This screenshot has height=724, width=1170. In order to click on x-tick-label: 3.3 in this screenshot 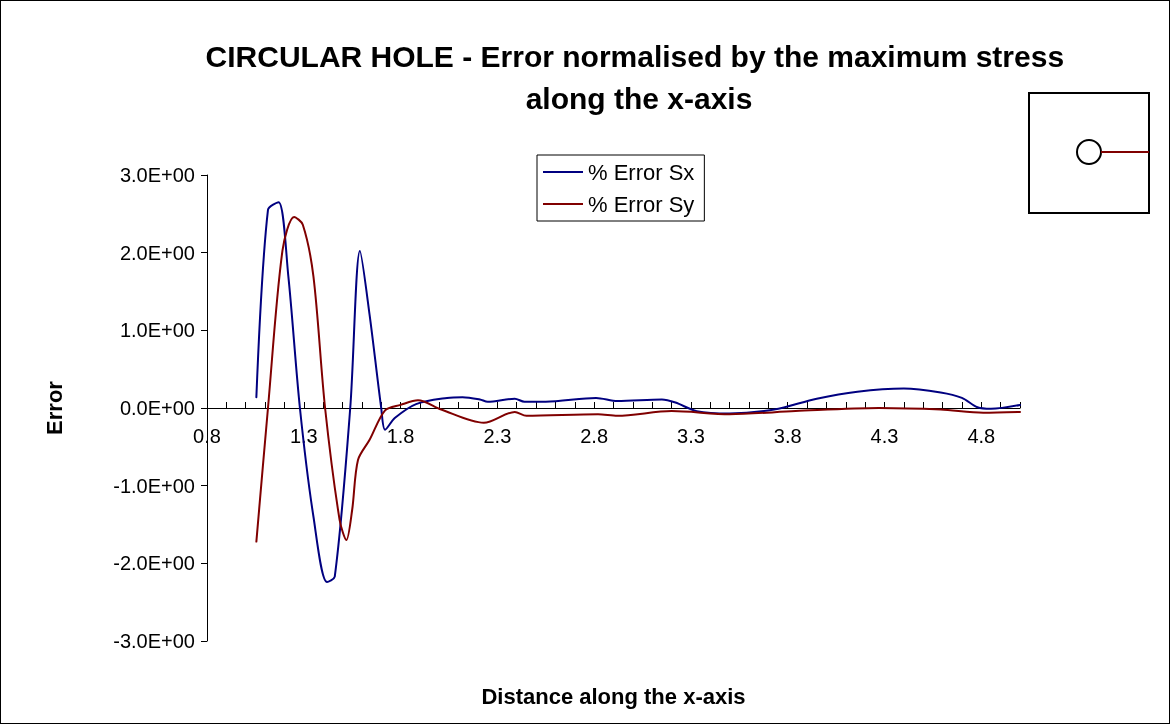, I will do `click(691, 436)`.